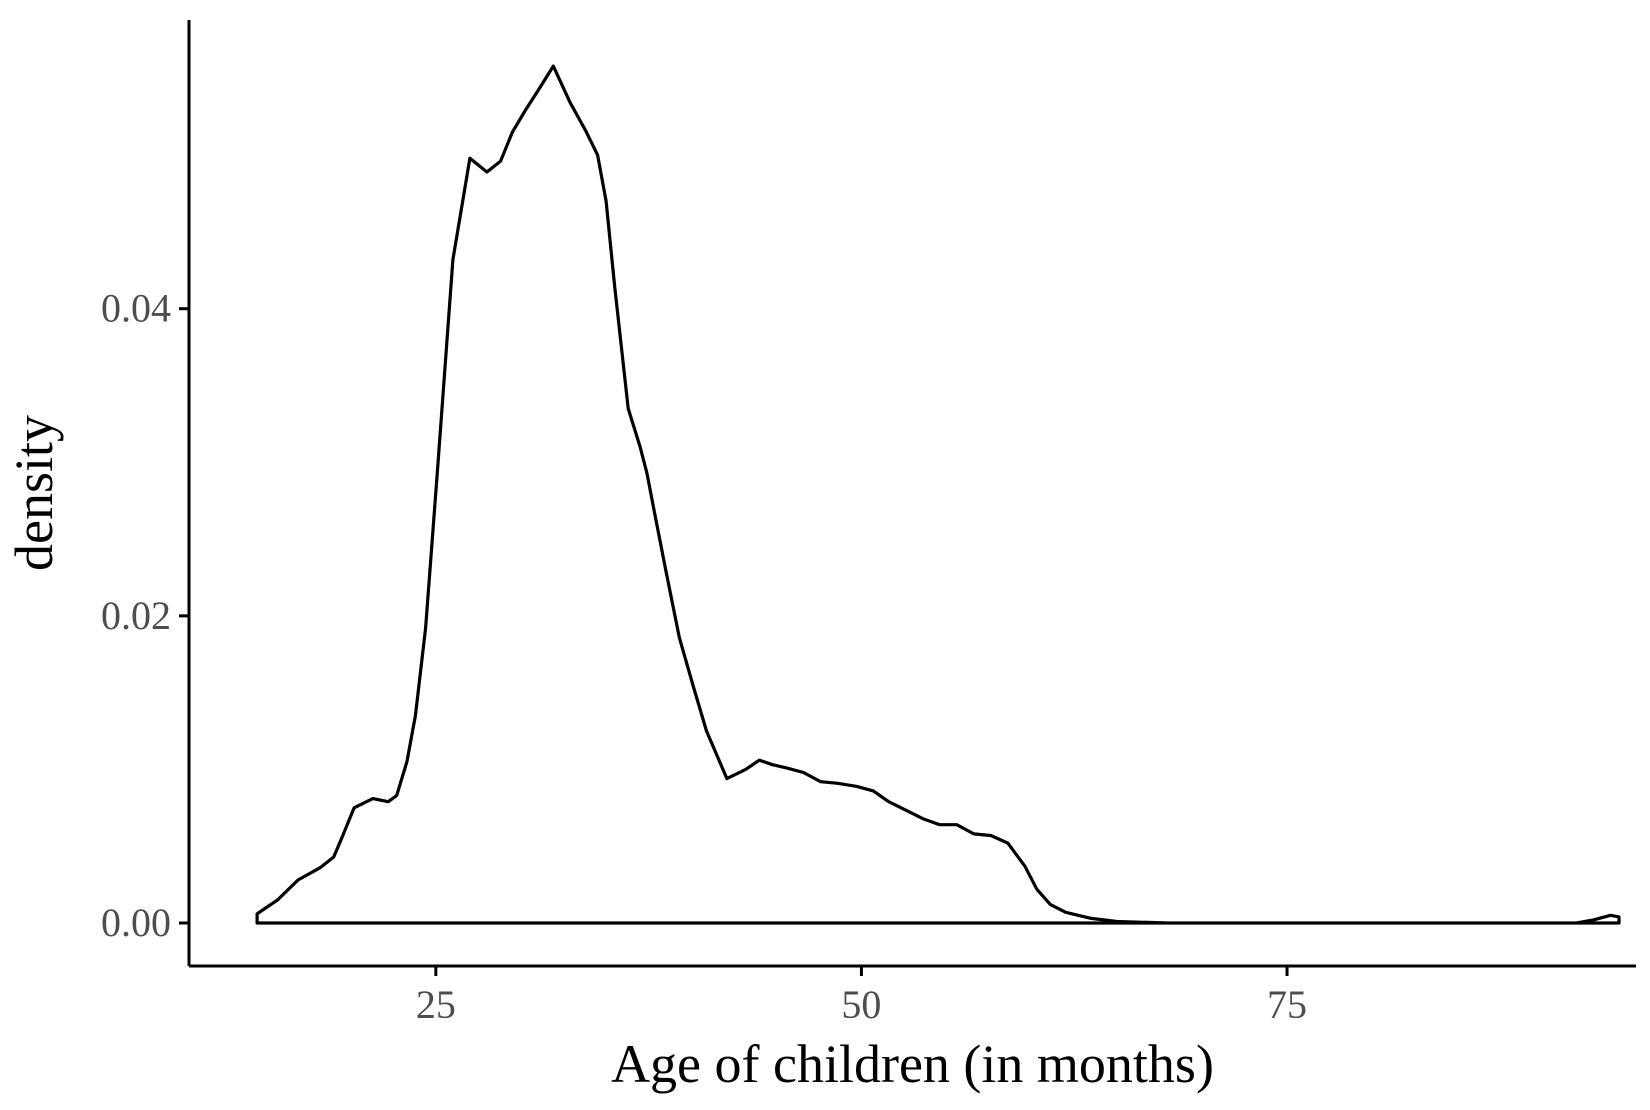 The height and width of the screenshot is (1110, 1650). I want to click on x-tick-label: 75, so click(1287, 1004).